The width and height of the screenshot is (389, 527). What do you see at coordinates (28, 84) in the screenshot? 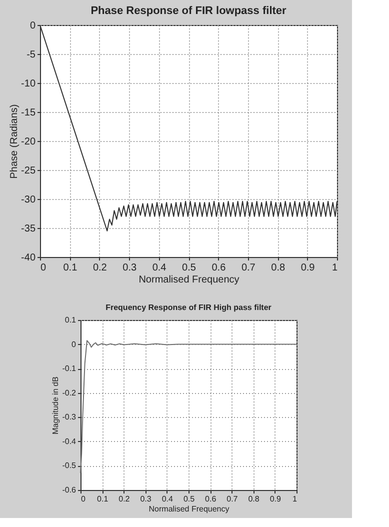
I see `y-tick-label: -10` at bounding box center [28, 84].